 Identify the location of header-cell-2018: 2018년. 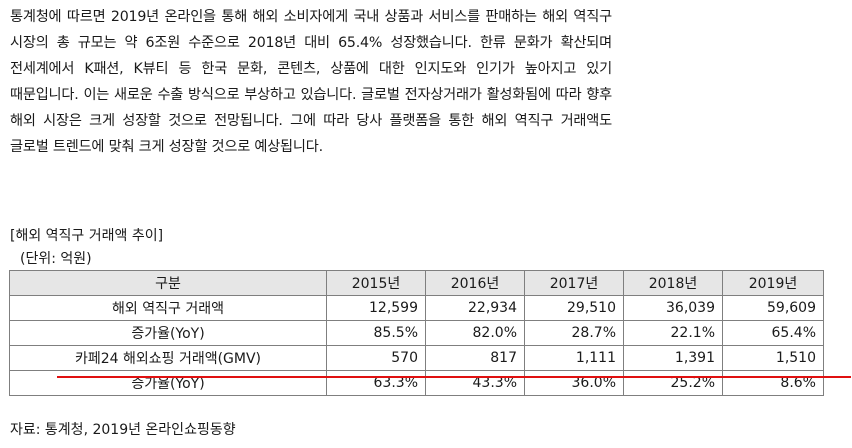
(673, 283).